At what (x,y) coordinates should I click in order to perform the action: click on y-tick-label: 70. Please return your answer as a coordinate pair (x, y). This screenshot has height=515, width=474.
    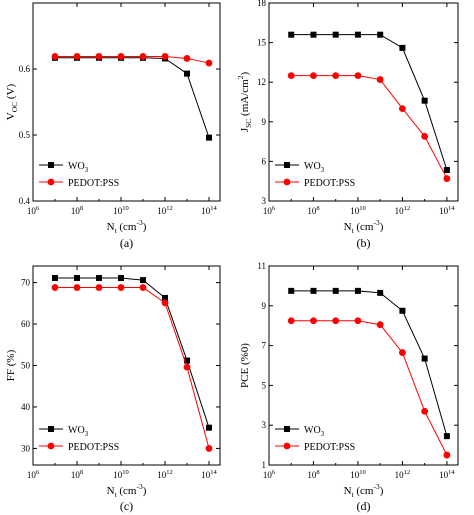
    Looking at the image, I should click on (26, 283).